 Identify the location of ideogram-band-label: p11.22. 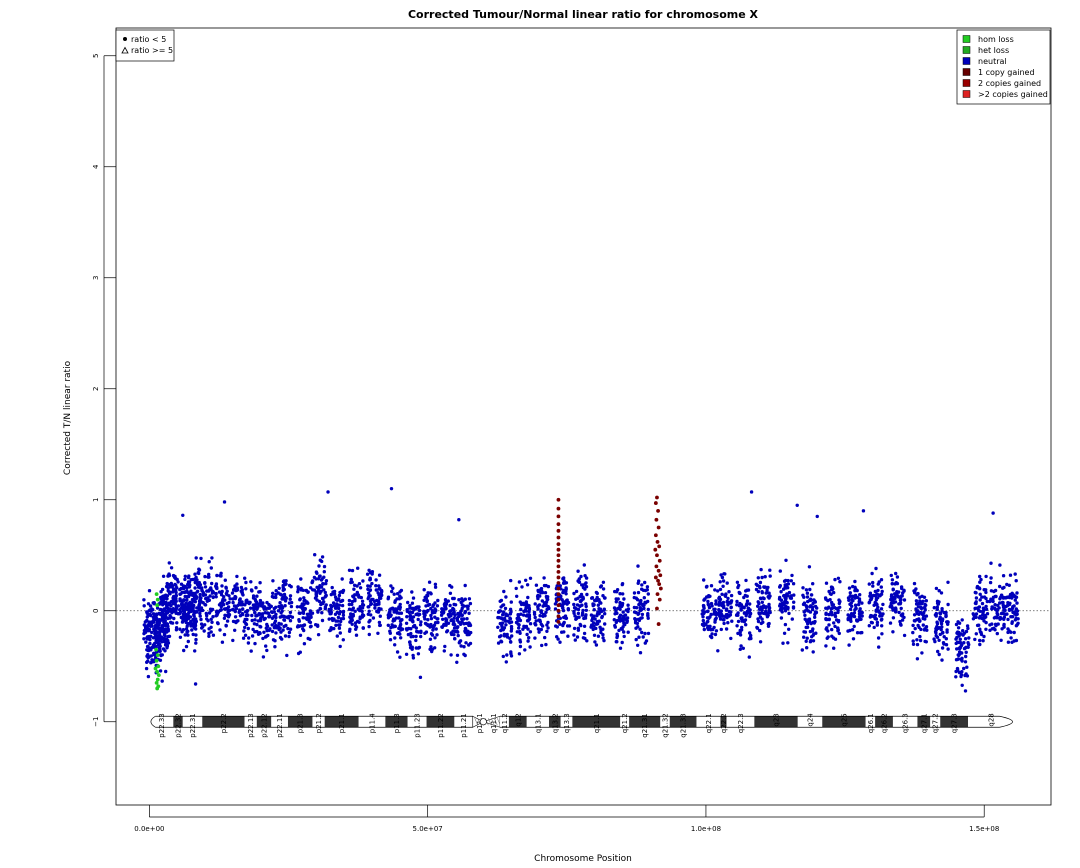
(441, 725).